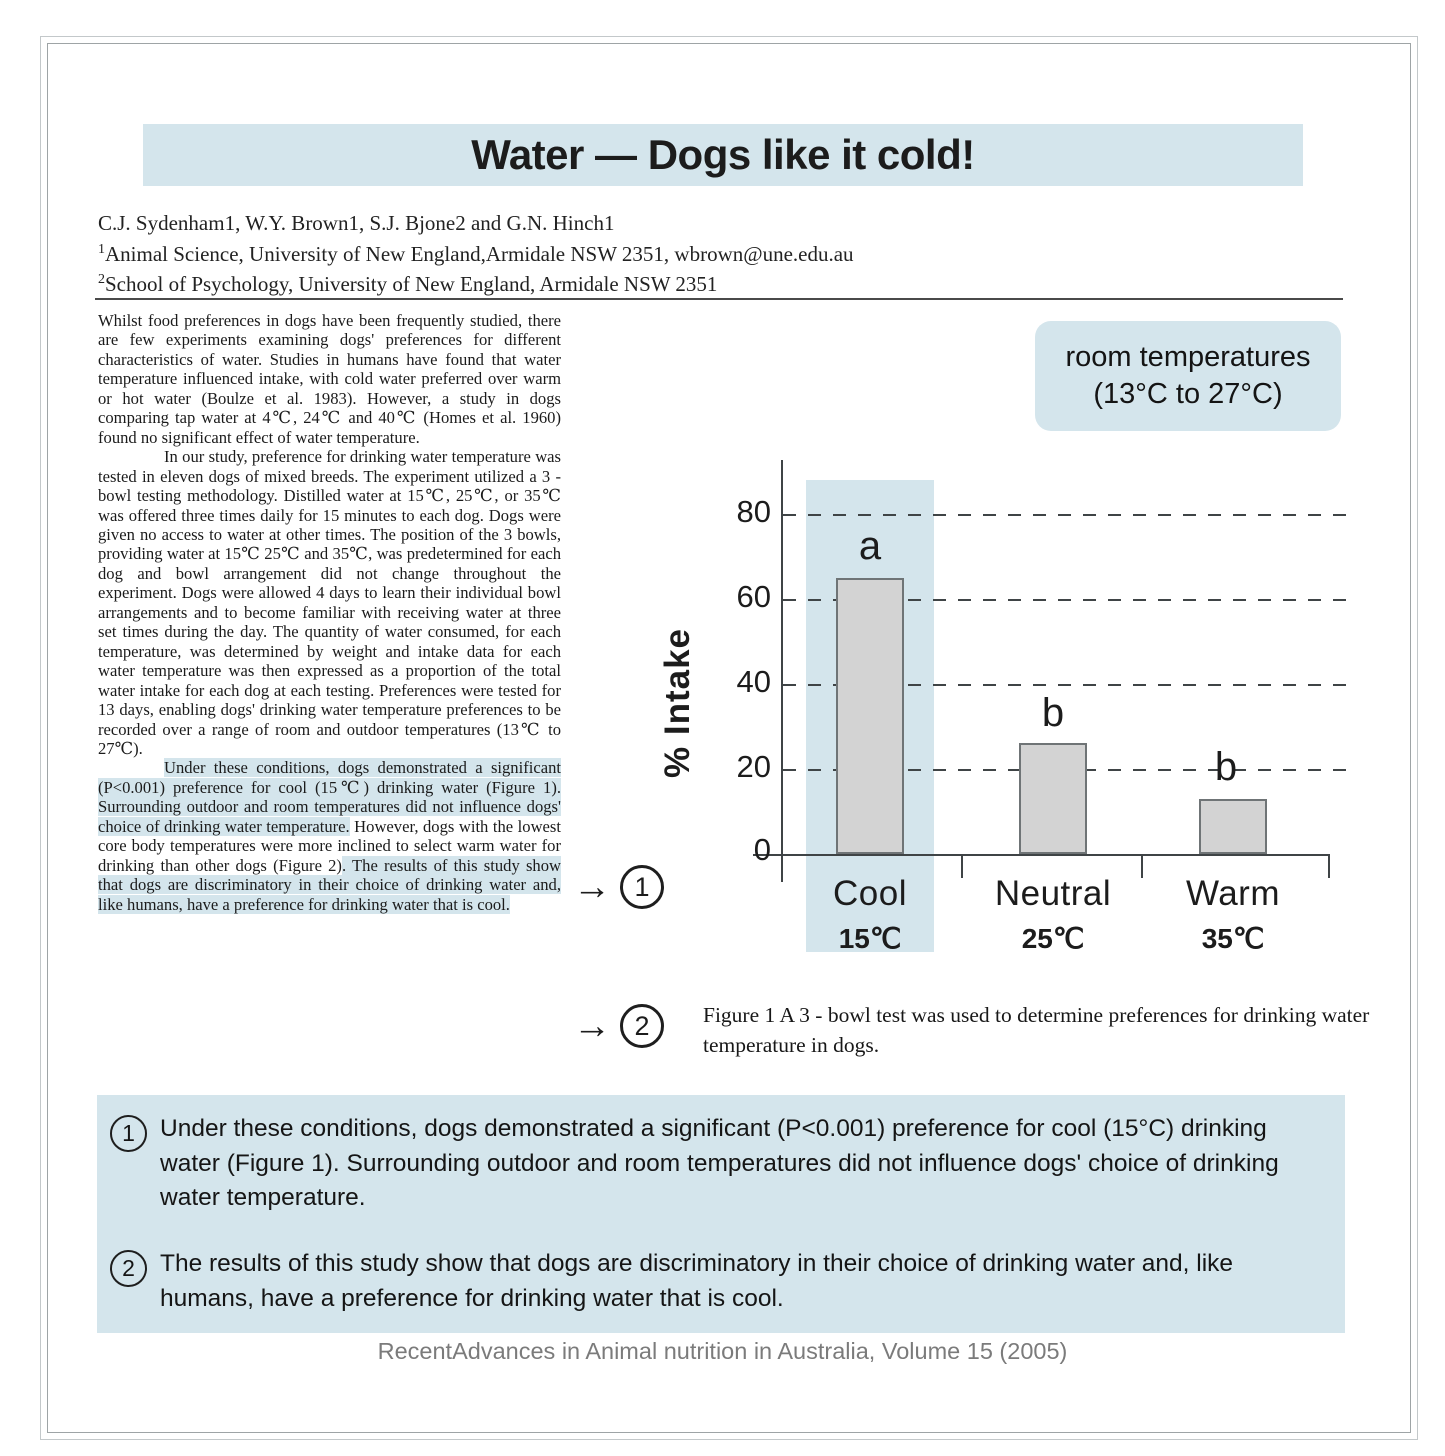 The height and width of the screenshot is (1456, 1445). Describe the element at coordinates (753, 681) in the screenshot. I see `y-tick-label-40: 40` at that location.